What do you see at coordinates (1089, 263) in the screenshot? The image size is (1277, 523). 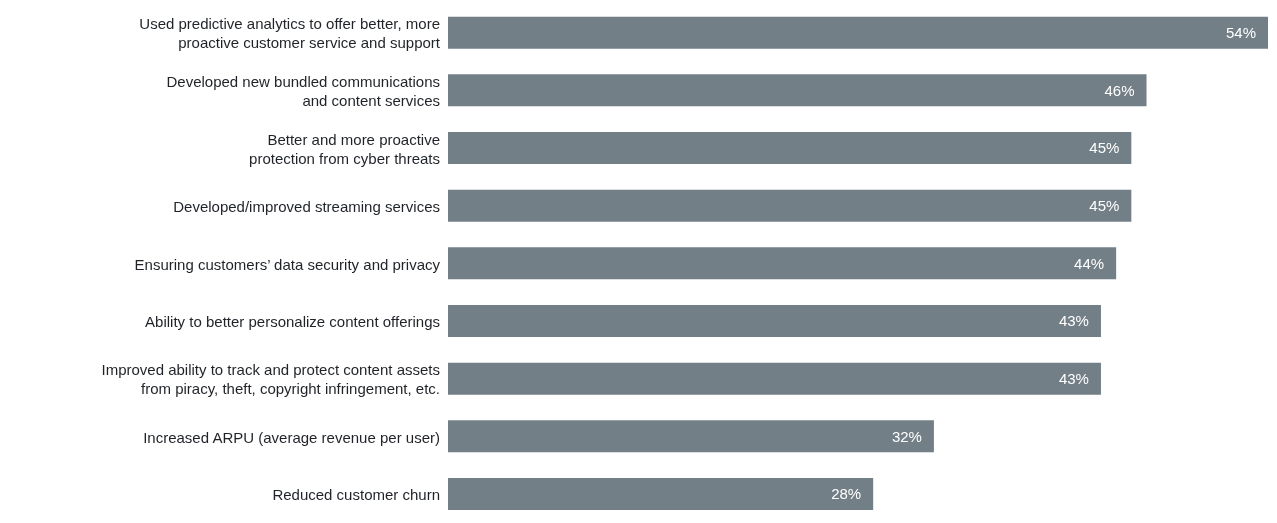 I see `data-label: 44%` at bounding box center [1089, 263].